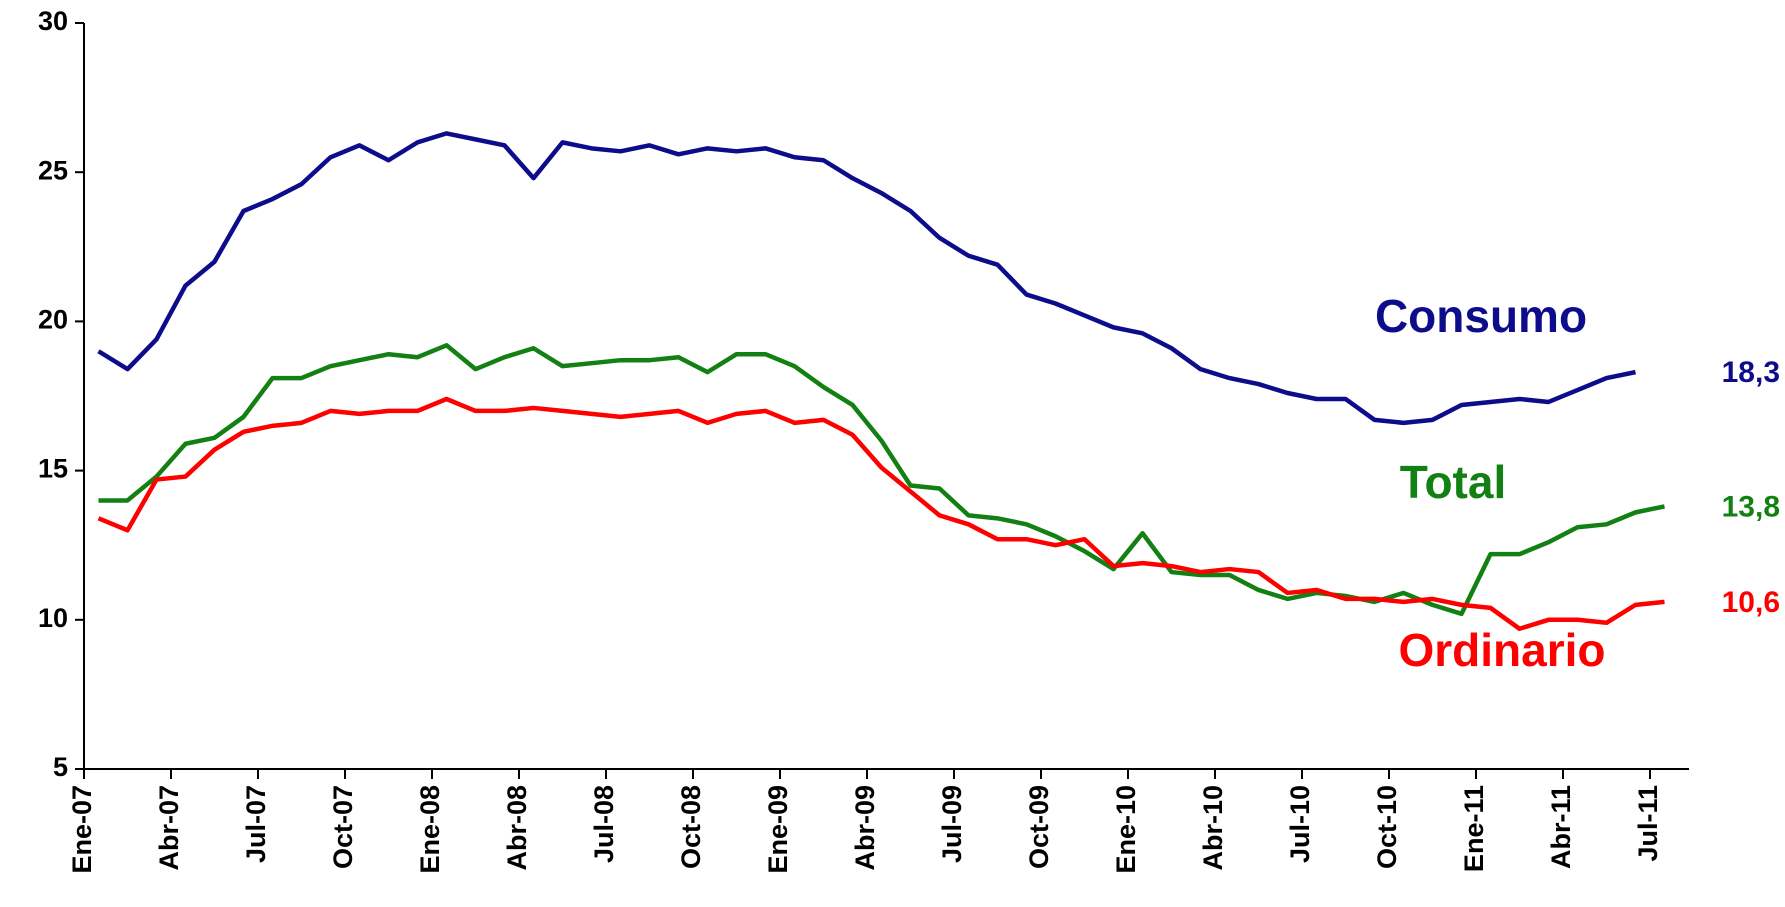 Image resolution: width=1785 pixels, height=907 pixels. Describe the element at coordinates (1453, 482) in the screenshot. I see `series-name: Total` at that location.